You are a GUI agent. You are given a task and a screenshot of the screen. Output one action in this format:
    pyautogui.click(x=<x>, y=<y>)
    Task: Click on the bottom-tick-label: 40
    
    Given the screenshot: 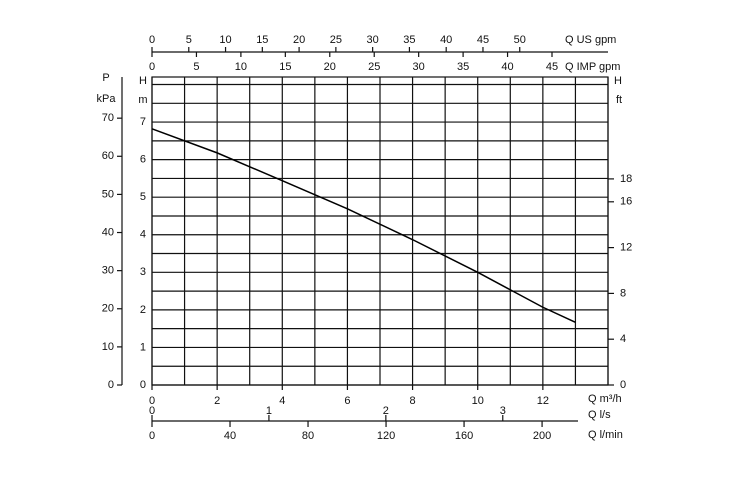 What is the action you would take?
    pyautogui.click(x=230, y=436)
    